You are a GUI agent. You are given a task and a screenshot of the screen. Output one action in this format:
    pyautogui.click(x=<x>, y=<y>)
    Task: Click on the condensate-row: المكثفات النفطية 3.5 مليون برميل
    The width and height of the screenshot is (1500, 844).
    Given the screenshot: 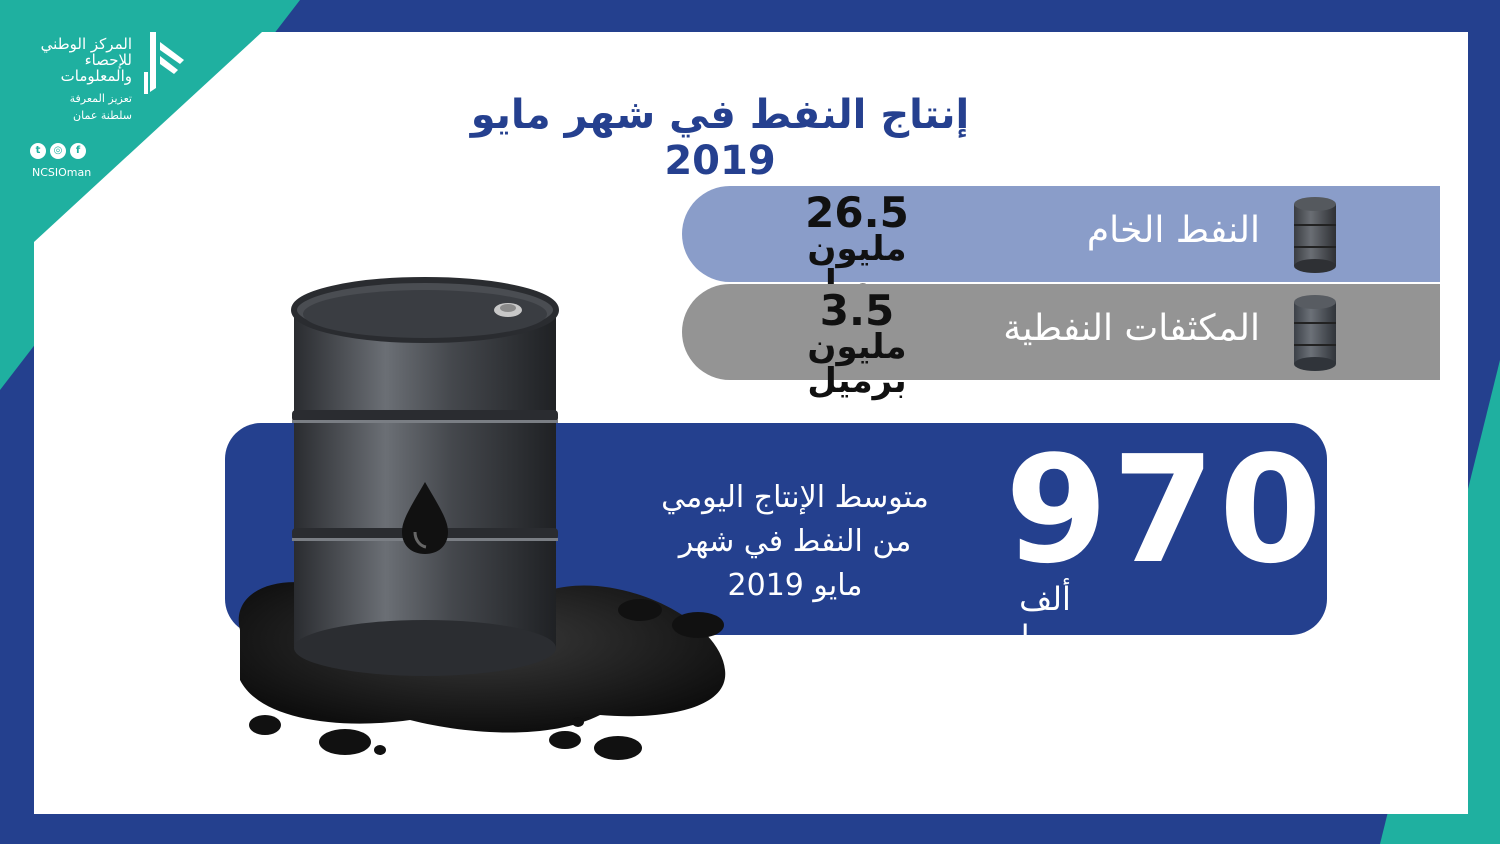 What is the action you would take?
    pyautogui.click(x=1061, y=341)
    